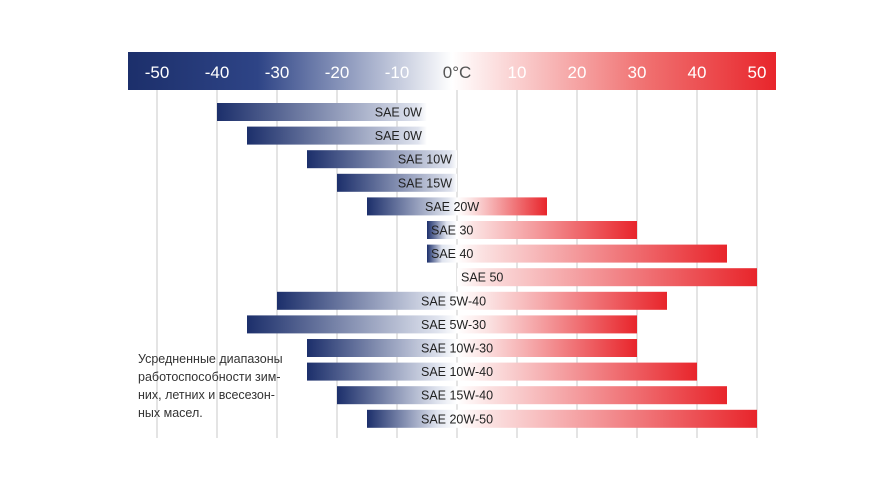 The image size is (884, 489). Describe the element at coordinates (397, 72) in the screenshot. I see `tick-label: -10` at that location.